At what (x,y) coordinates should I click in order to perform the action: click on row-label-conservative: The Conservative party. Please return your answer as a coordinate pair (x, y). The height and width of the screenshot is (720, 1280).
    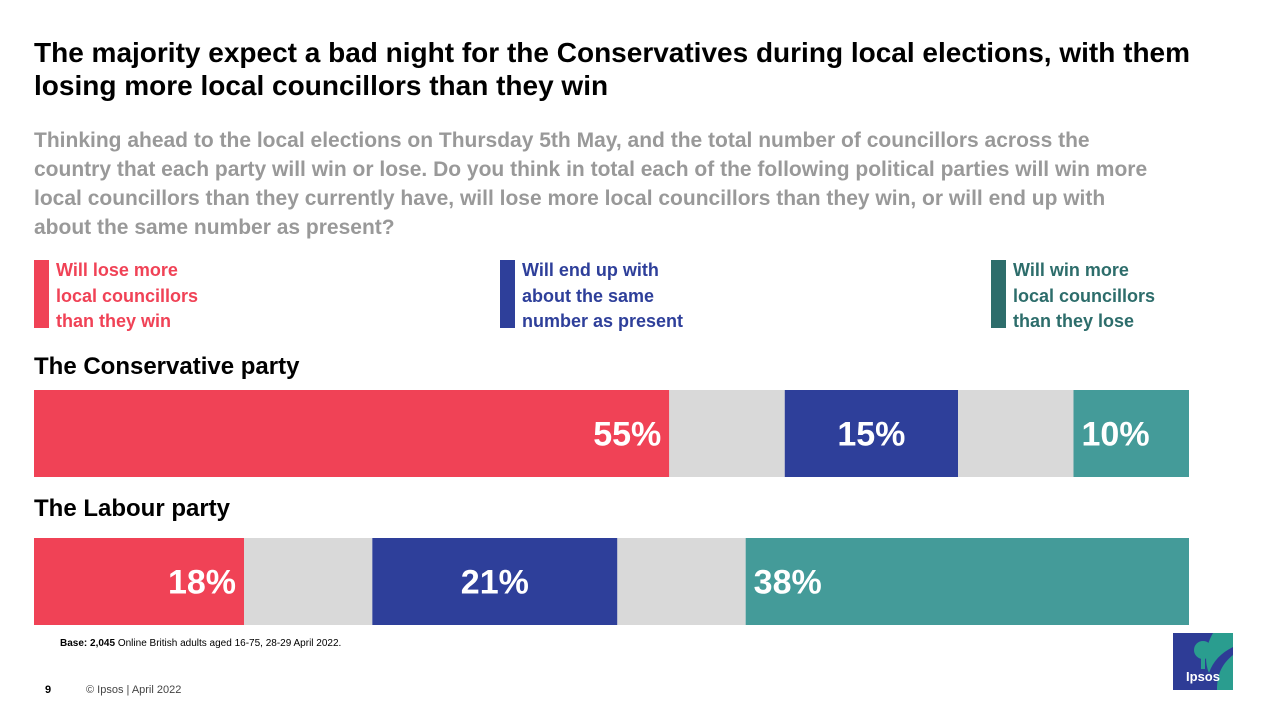
    Looking at the image, I should click on (167, 366).